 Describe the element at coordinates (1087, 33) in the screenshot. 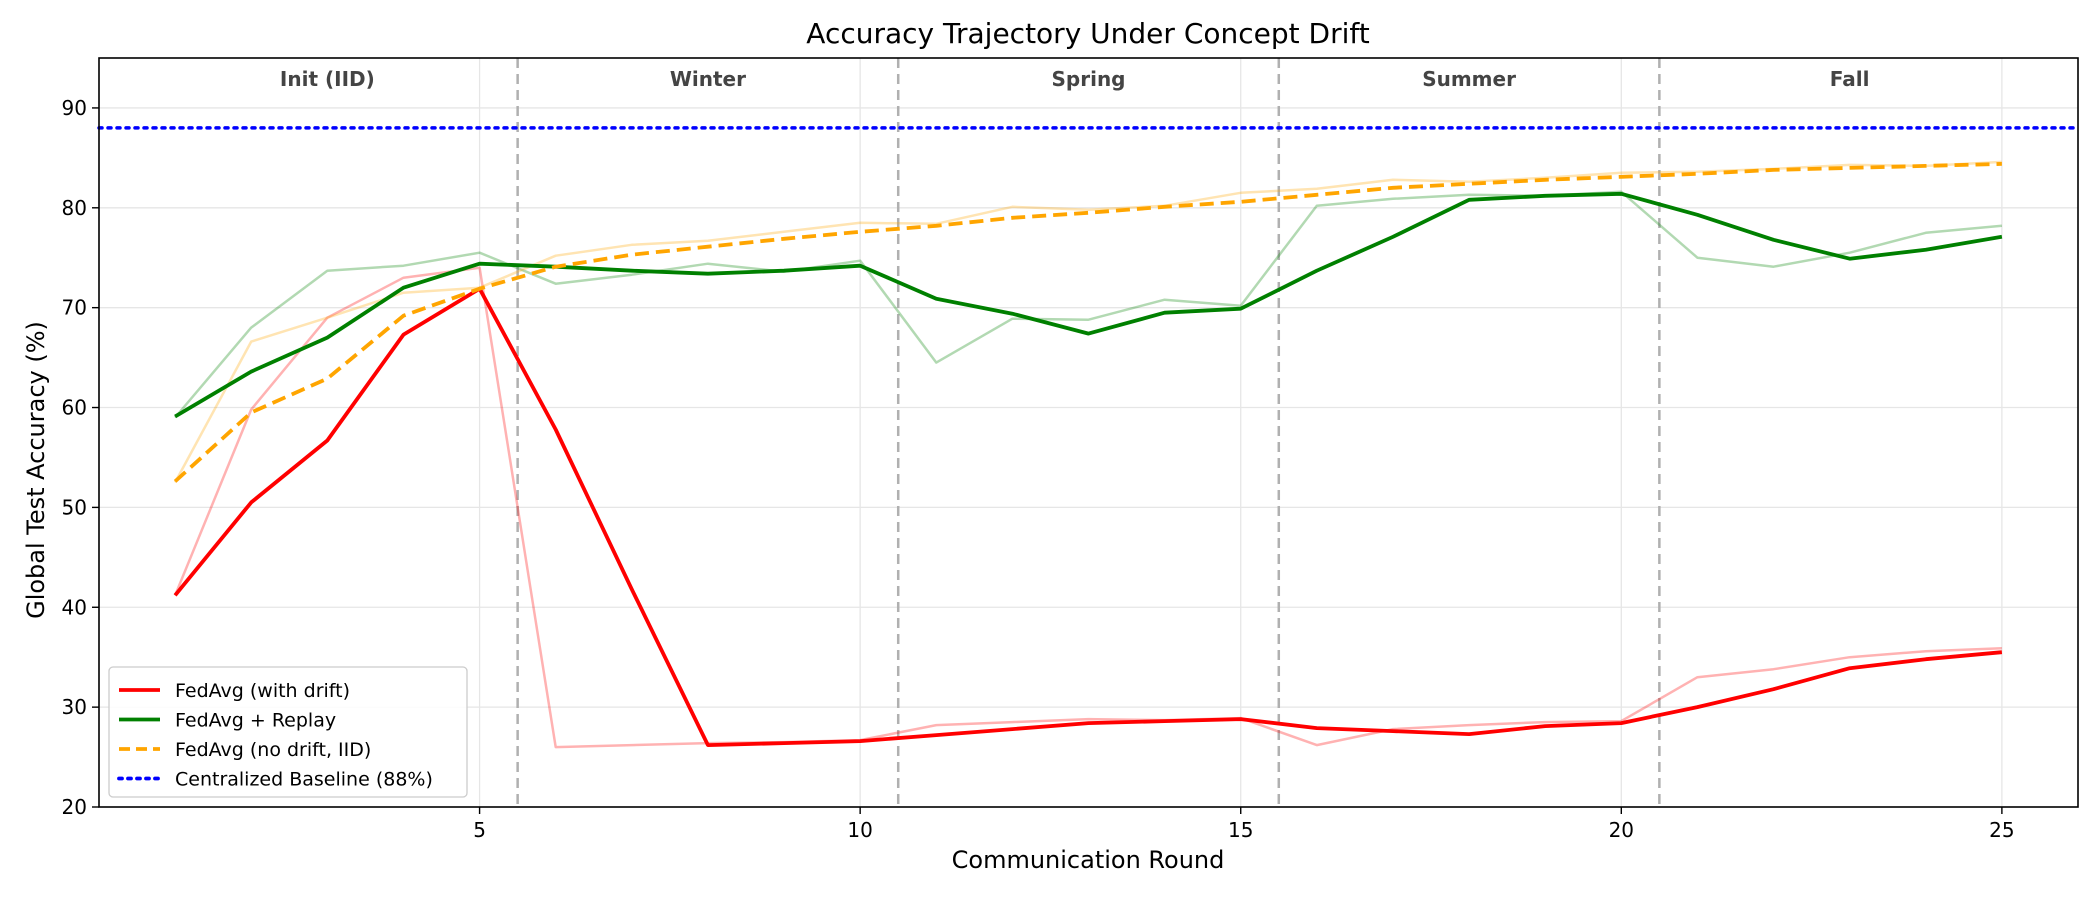

I see `chart-title: Accuracy Trajectory Under Concept Drift` at that location.